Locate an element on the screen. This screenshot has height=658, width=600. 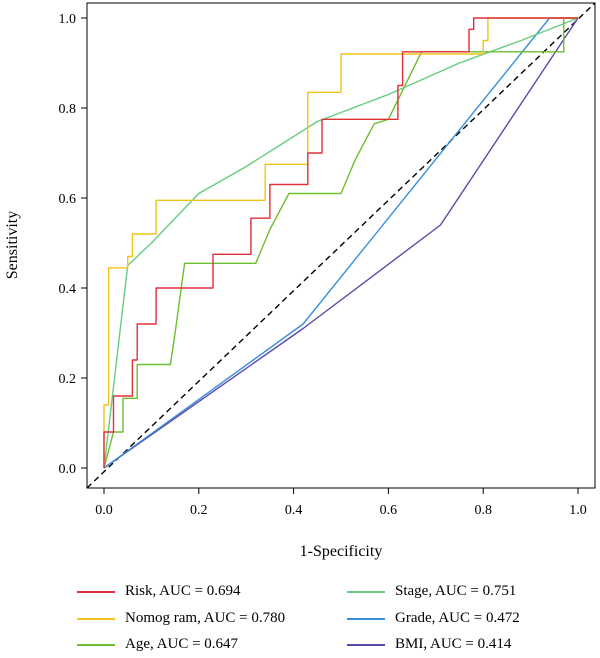
x-tick-label: 0.4 is located at coordinates (294, 510).